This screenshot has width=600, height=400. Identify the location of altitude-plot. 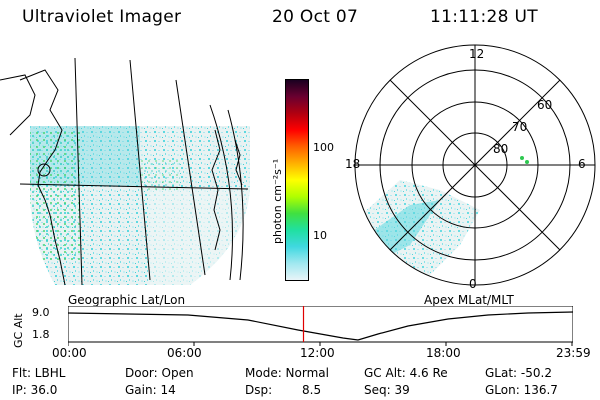
(320, 326).